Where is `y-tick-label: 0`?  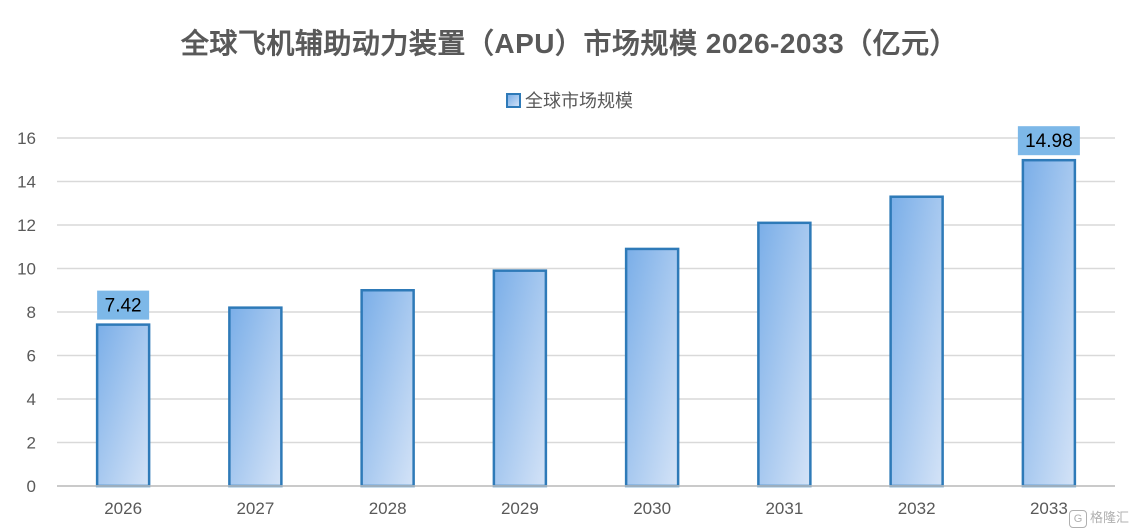 y-tick-label: 0 is located at coordinates (31, 486).